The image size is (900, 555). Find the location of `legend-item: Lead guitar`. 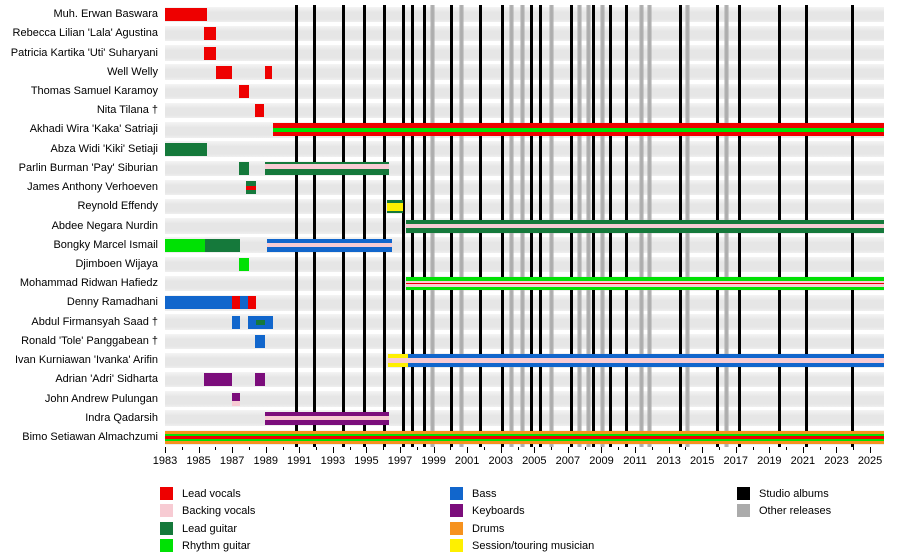

legend-item: Lead guitar is located at coordinates (270, 528).